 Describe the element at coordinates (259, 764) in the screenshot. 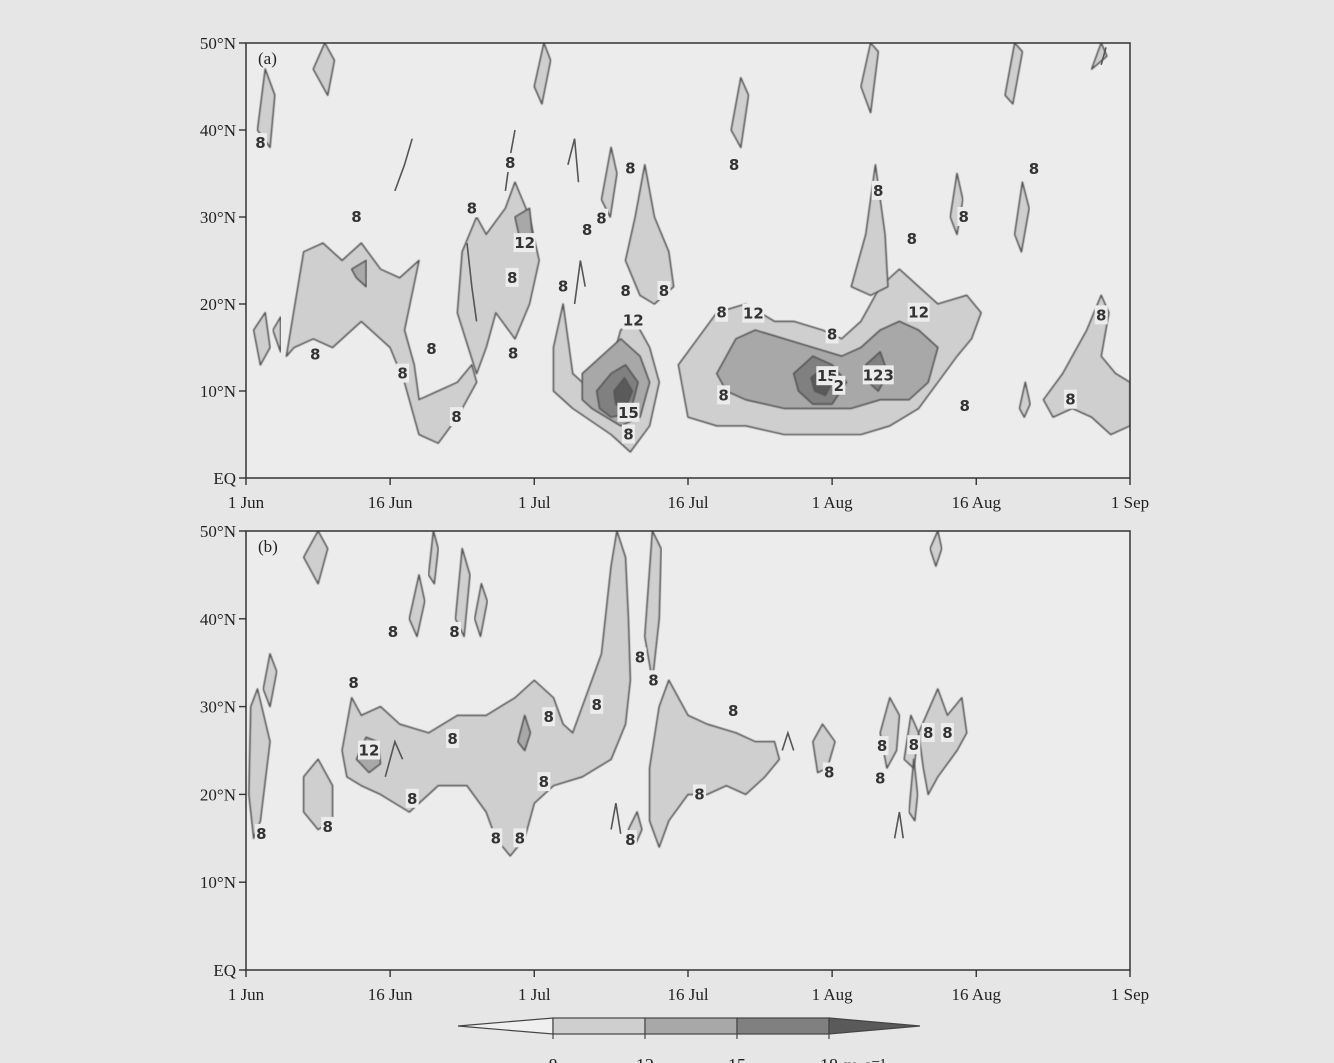

I see `contour-region-b-west-a` at that location.